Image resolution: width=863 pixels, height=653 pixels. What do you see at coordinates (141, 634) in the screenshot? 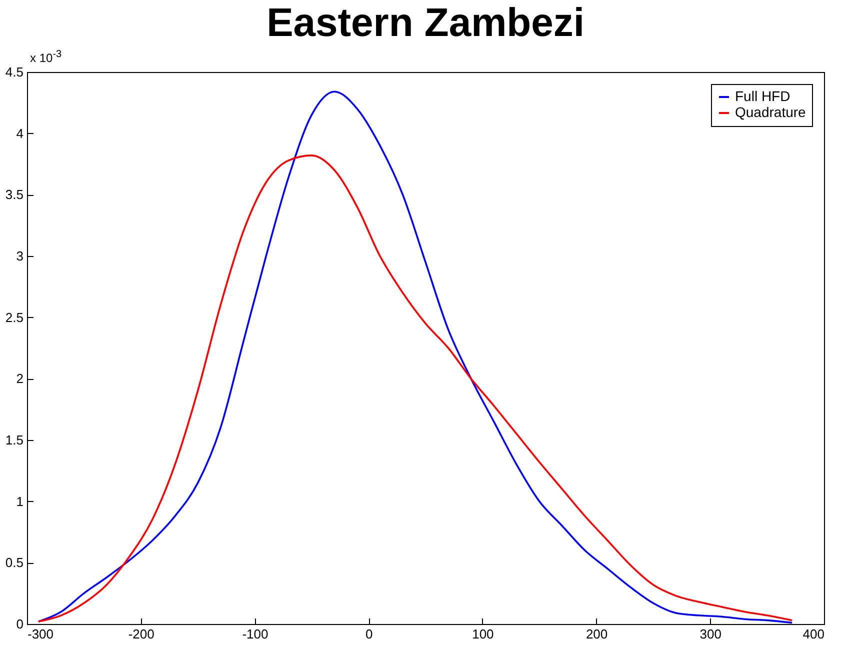
I see `x-tick-label: -200` at bounding box center [141, 634].